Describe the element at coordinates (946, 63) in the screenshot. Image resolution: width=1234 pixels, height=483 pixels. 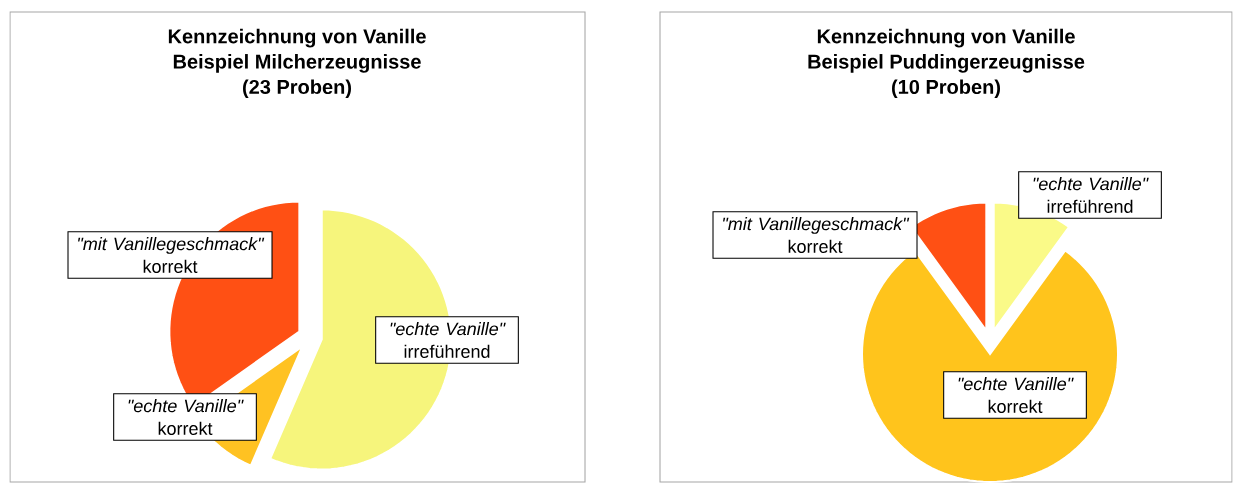
I see `chart-subtitle: Beispiel Puddingerzeugnisse` at that location.